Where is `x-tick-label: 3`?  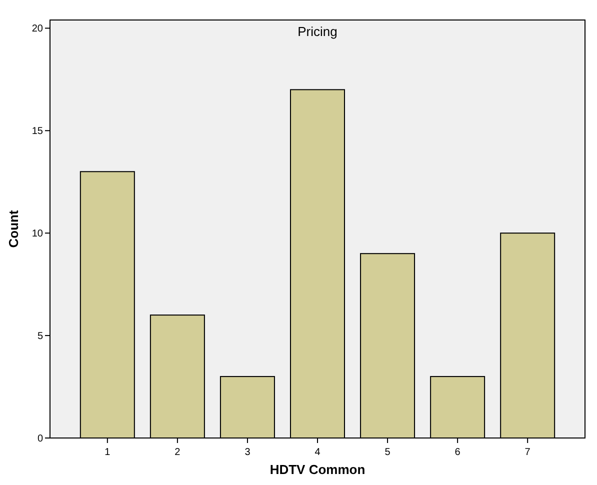 x-tick-label: 3 is located at coordinates (247, 452).